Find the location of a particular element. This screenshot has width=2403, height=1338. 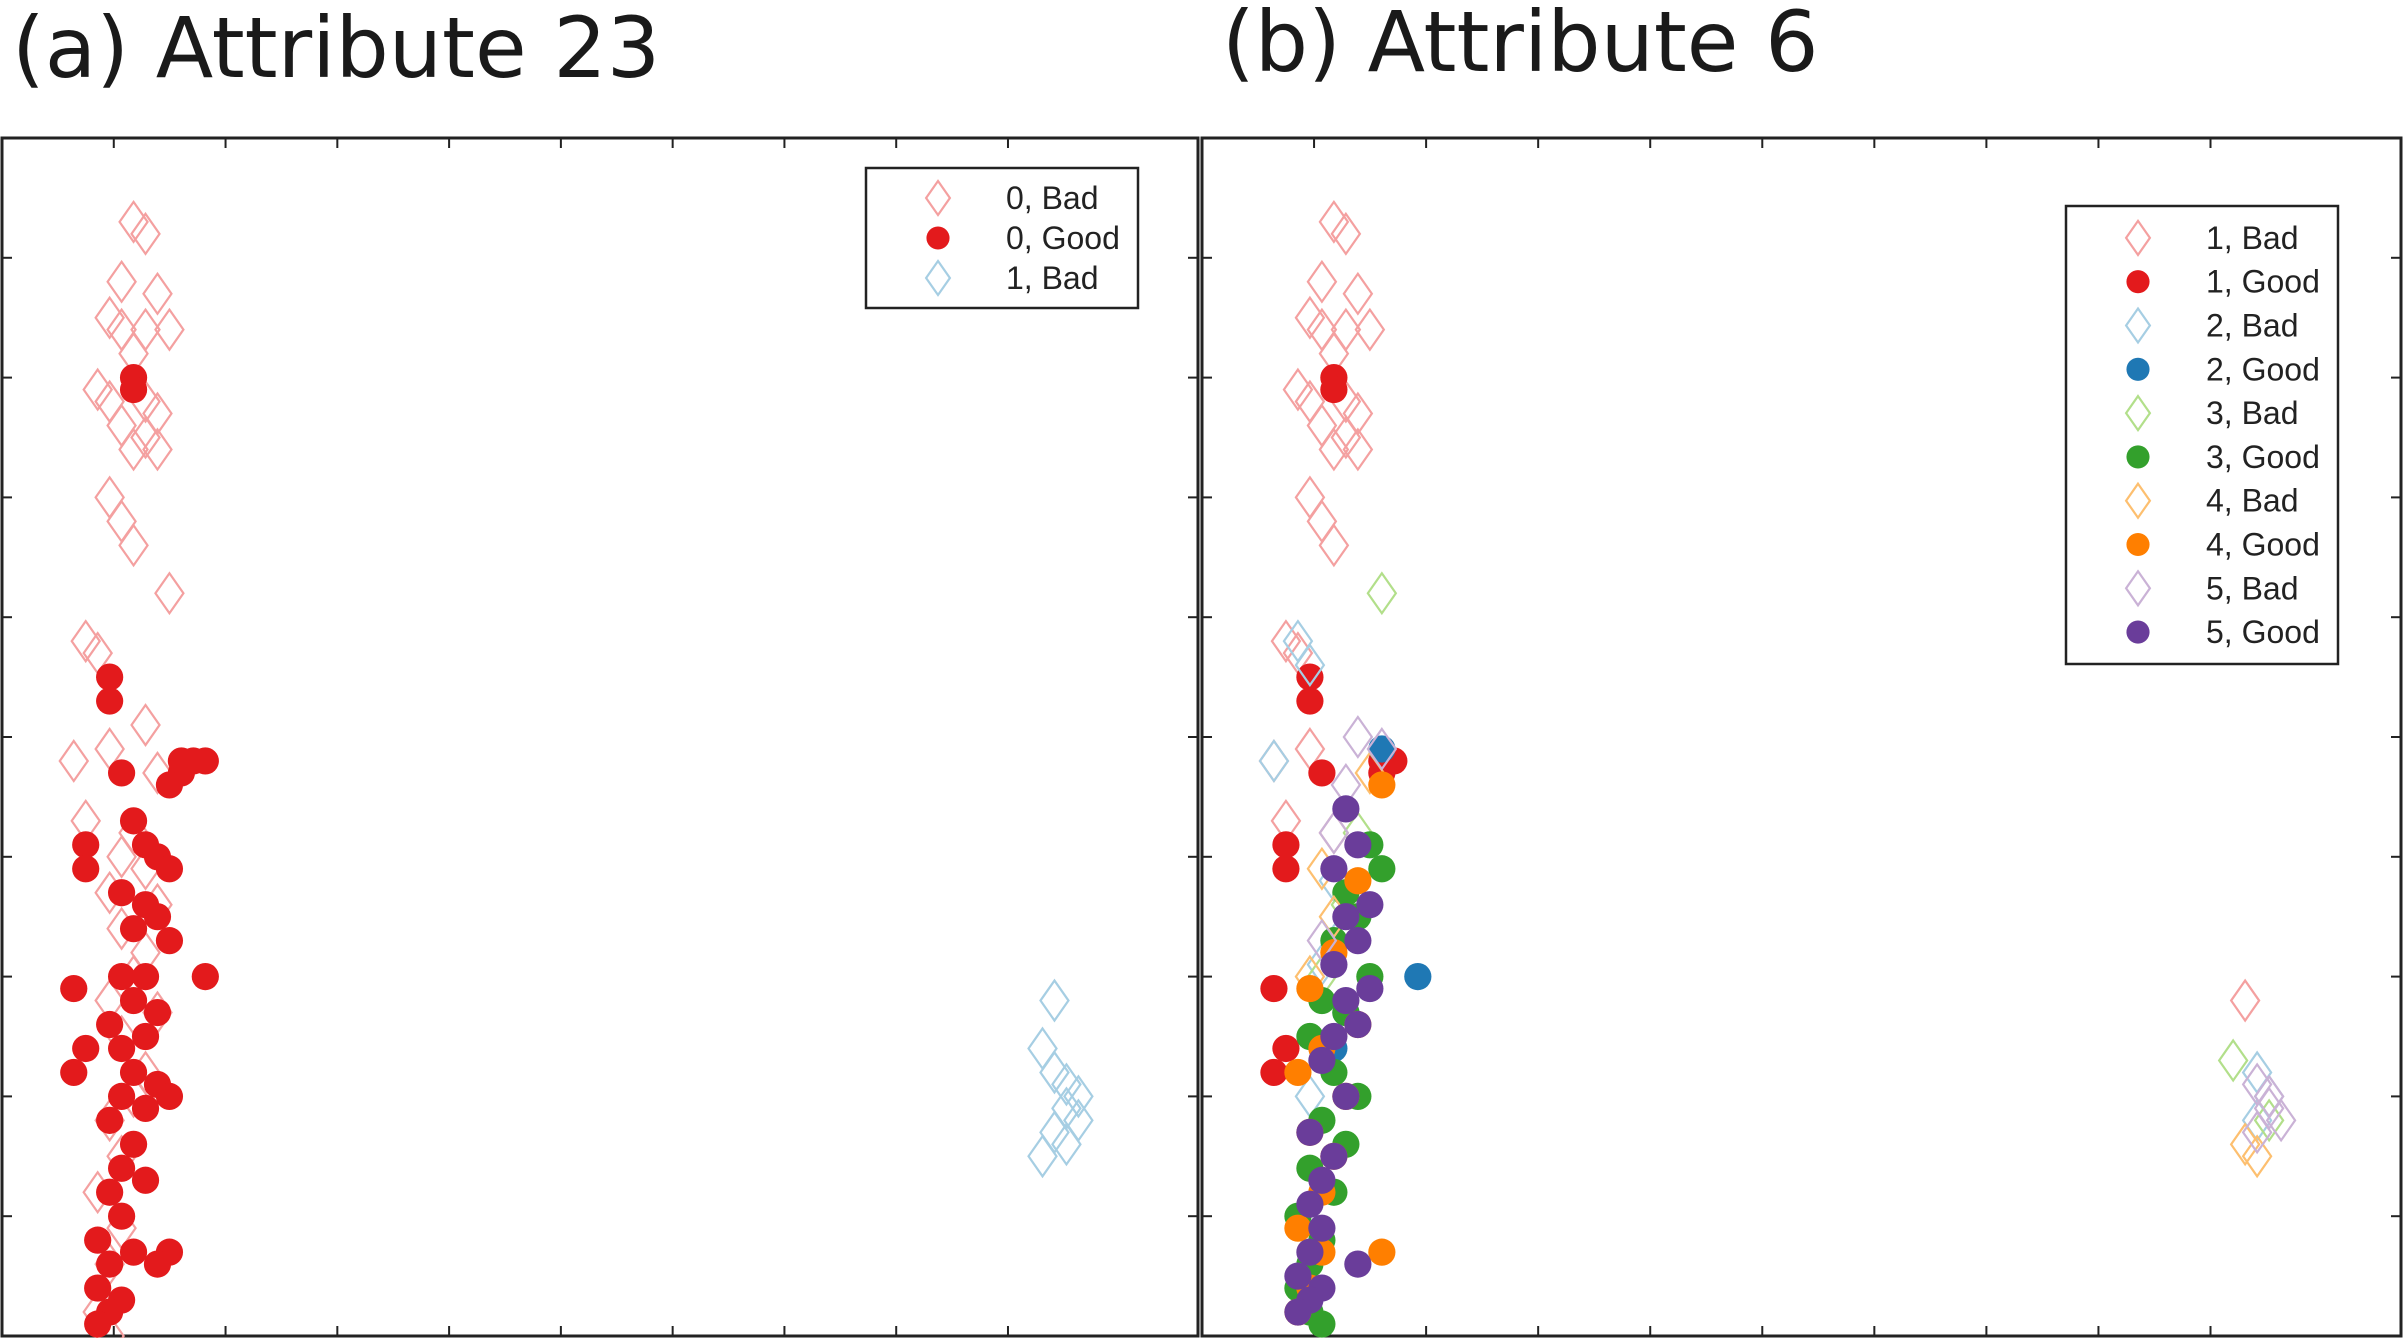

legend-label: 3, Good is located at coordinates (2263, 457).